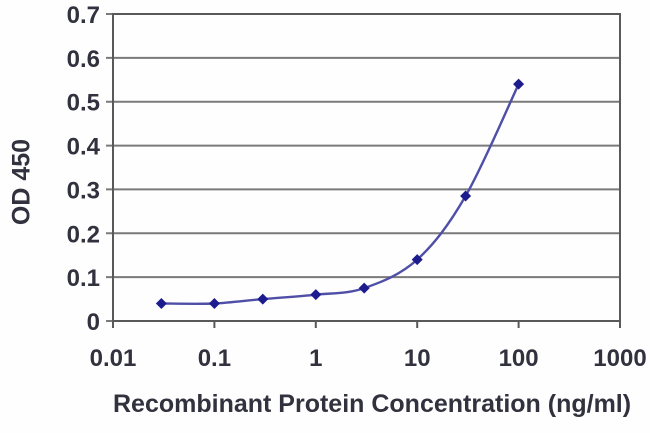 The image size is (650, 433). What do you see at coordinates (214, 358) in the screenshot?
I see `x-tick-label: 0.1` at bounding box center [214, 358].